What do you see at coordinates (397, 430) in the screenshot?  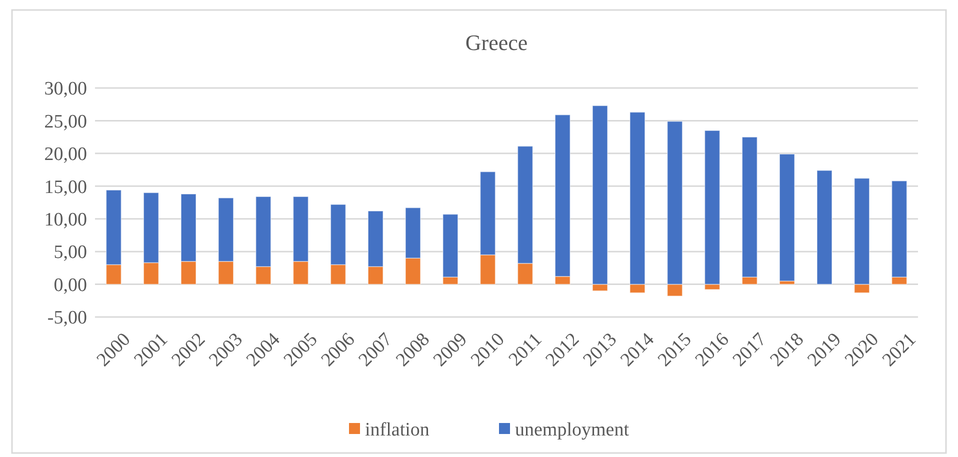 I see `legend-label: inflation` at bounding box center [397, 430].